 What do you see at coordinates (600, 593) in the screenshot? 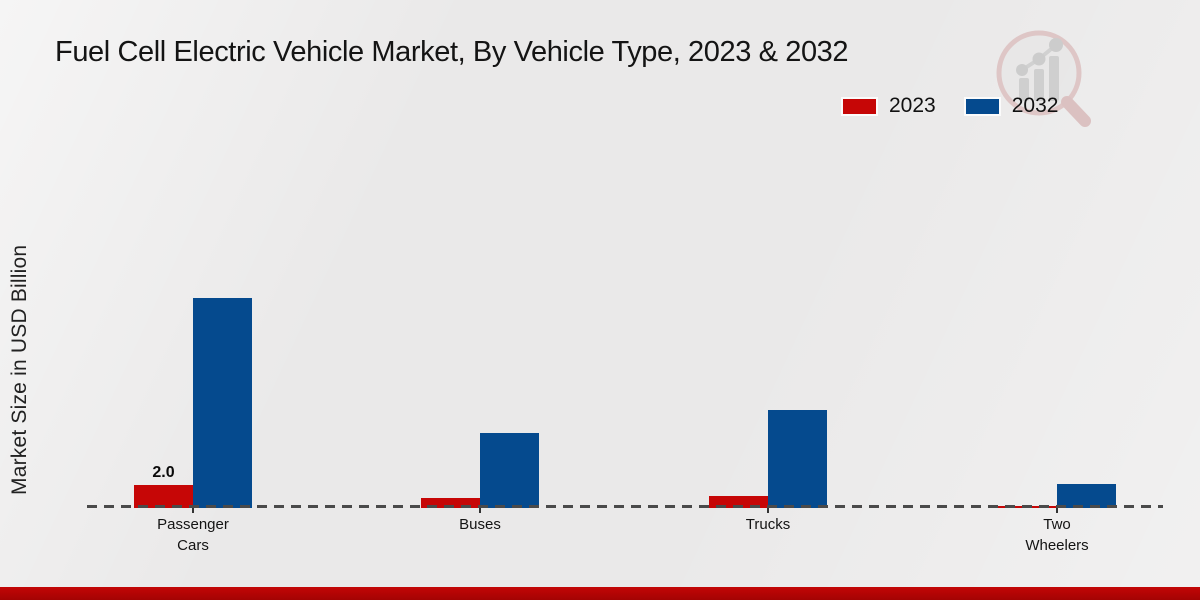
I see `footer-red-strip` at bounding box center [600, 593].